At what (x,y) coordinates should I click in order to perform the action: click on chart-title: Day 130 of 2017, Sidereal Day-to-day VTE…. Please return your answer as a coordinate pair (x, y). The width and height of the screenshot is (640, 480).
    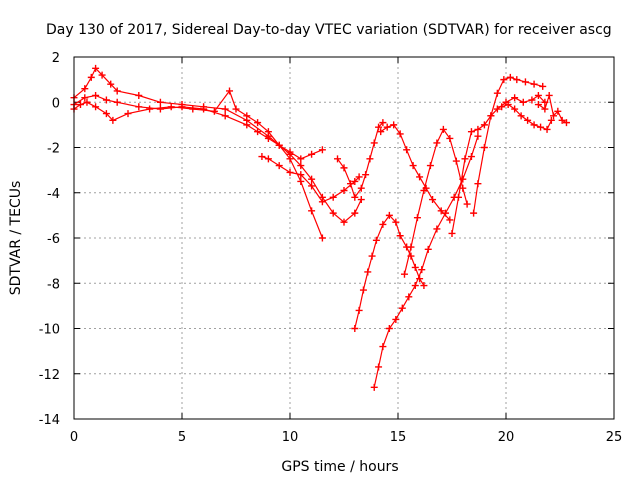
    Looking at the image, I should click on (329, 30).